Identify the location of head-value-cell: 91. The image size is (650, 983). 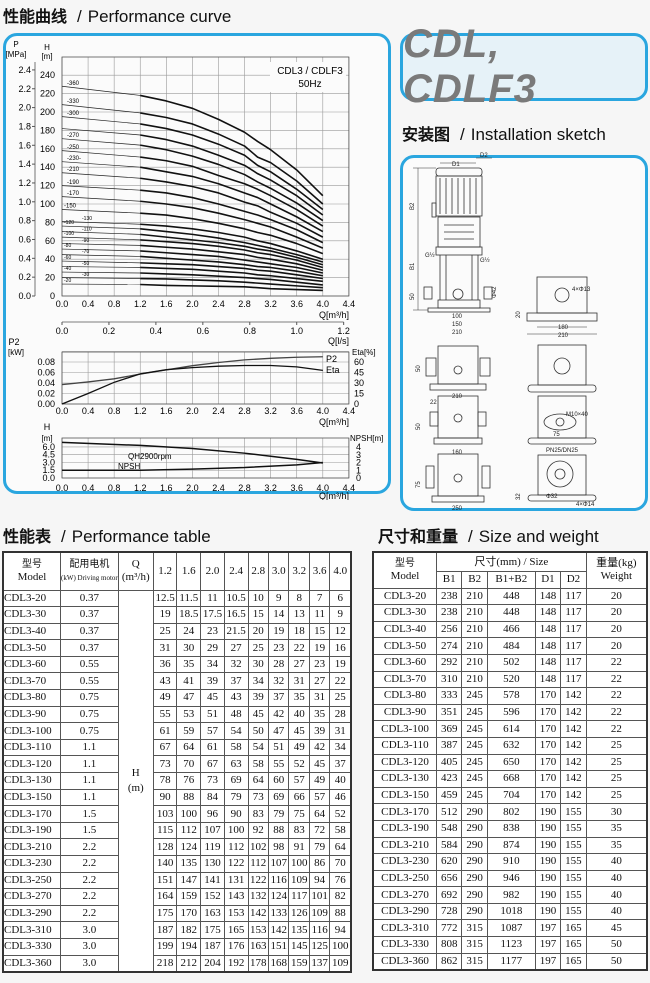
(299, 847).